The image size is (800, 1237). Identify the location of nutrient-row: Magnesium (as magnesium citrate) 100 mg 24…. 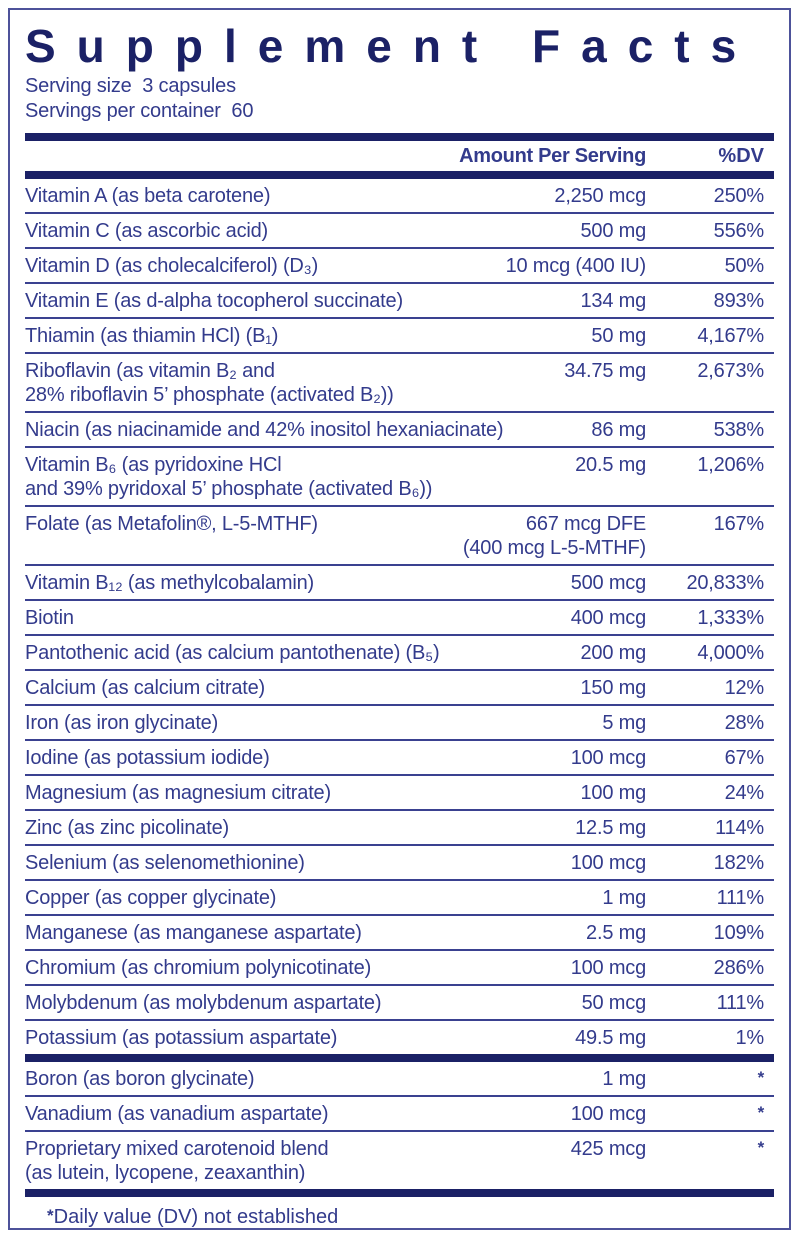
(399, 793).